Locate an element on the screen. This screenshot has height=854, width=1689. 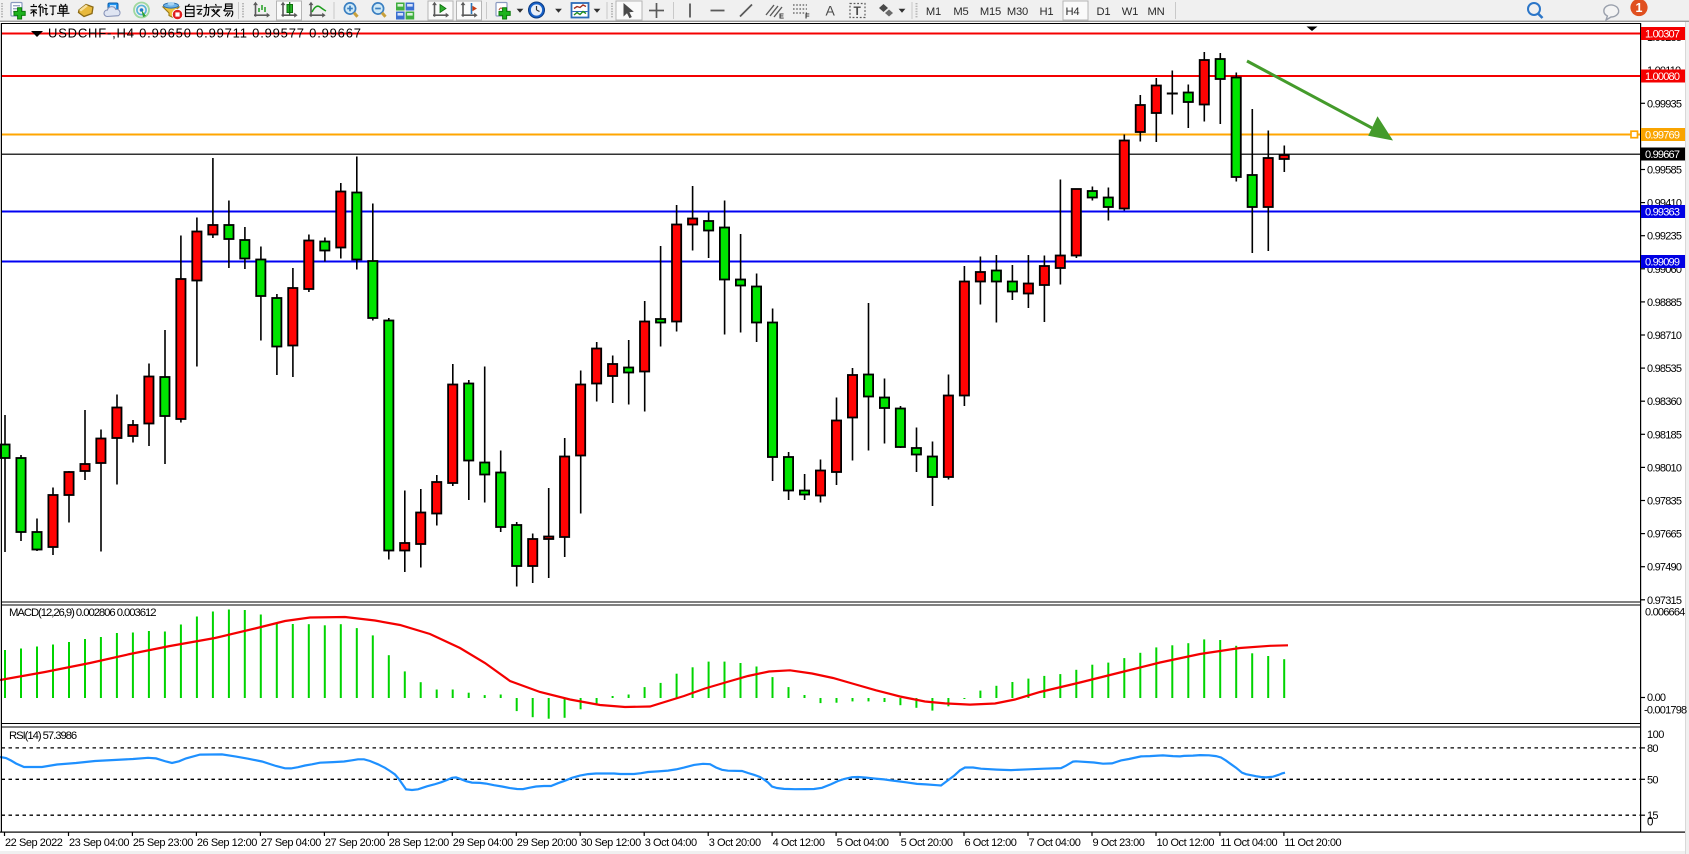
svg-text: 0.97835 is located at coordinates (1664, 502).